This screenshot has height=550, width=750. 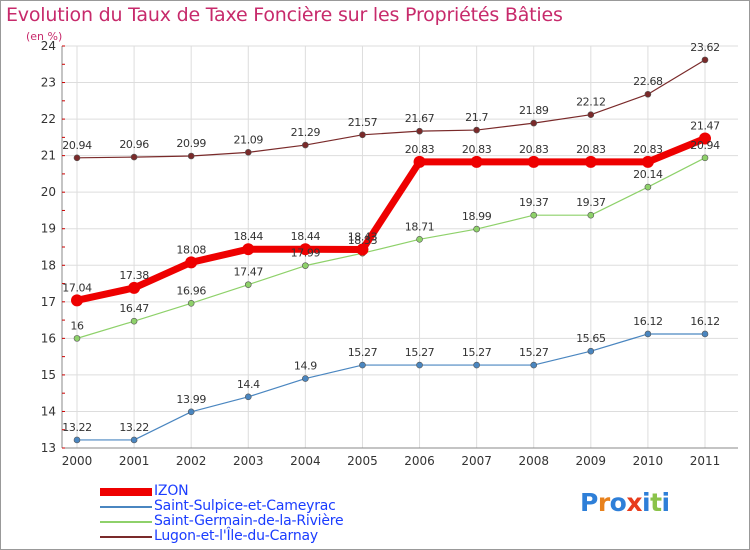 I want to click on x-tick-label: 2007, so click(x=476, y=461).